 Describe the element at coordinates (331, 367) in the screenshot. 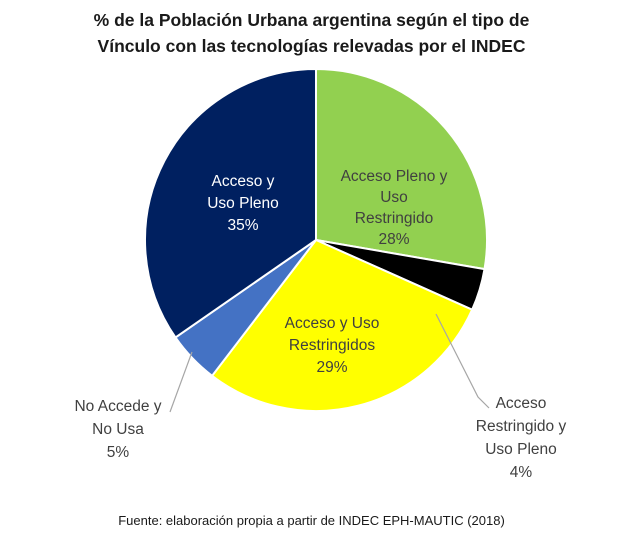

I see `slice-value-acceso-y-uso-restringidos: 29%` at that location.